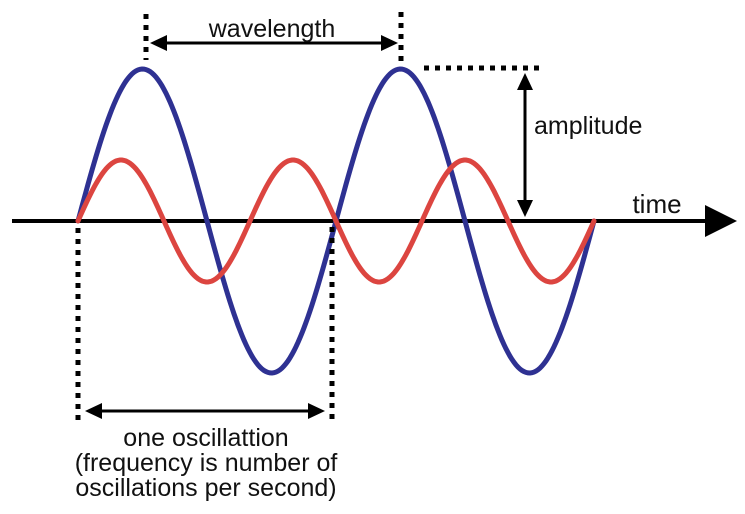 This screenshot has width=745, height=514. Describe the element at coordinates (158, 43) in the screenshot. I see `wavelength-arrow-left-head-icon` at that location.